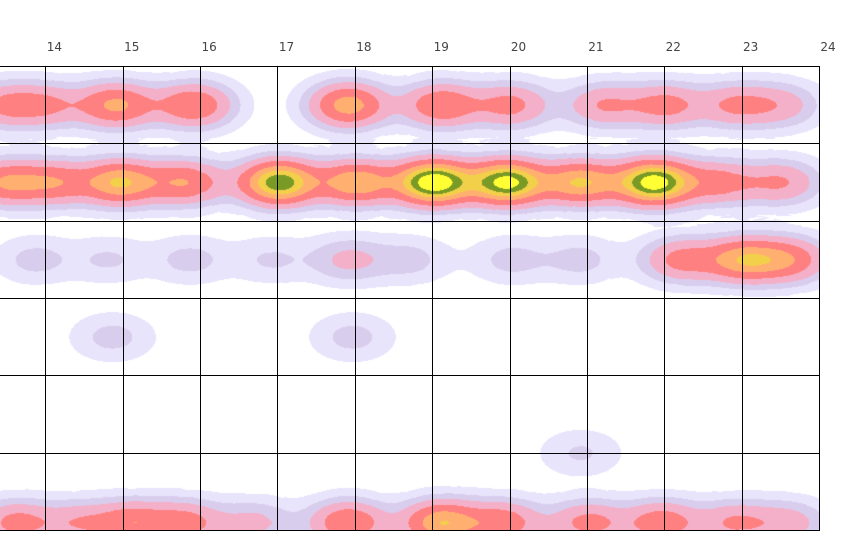 The height and width of the screenshot is (545, 861). Describe the element at coordinates (208, 47) in the screenshot. I see `x-tick-label: 16` at that location.